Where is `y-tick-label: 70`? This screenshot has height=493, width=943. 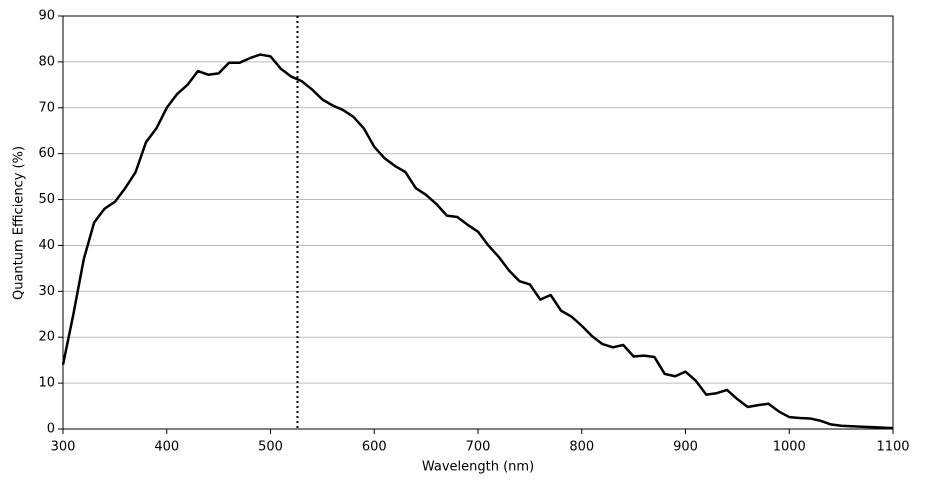 y-tick-label: 70 is located at coordinates (46, 107).